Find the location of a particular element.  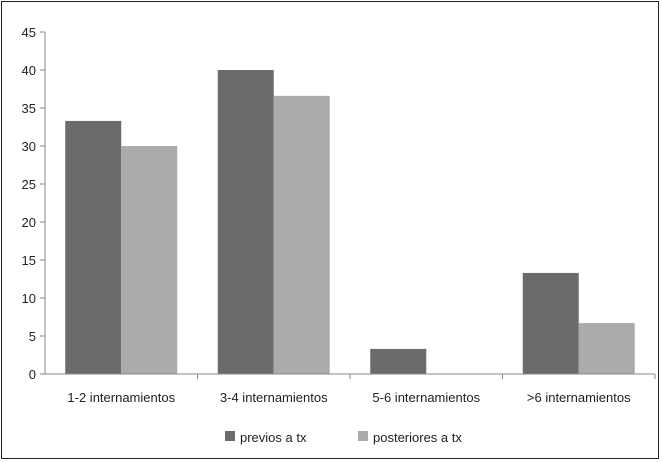

y-tick-label: 40 is located at coordinates (29, 70).